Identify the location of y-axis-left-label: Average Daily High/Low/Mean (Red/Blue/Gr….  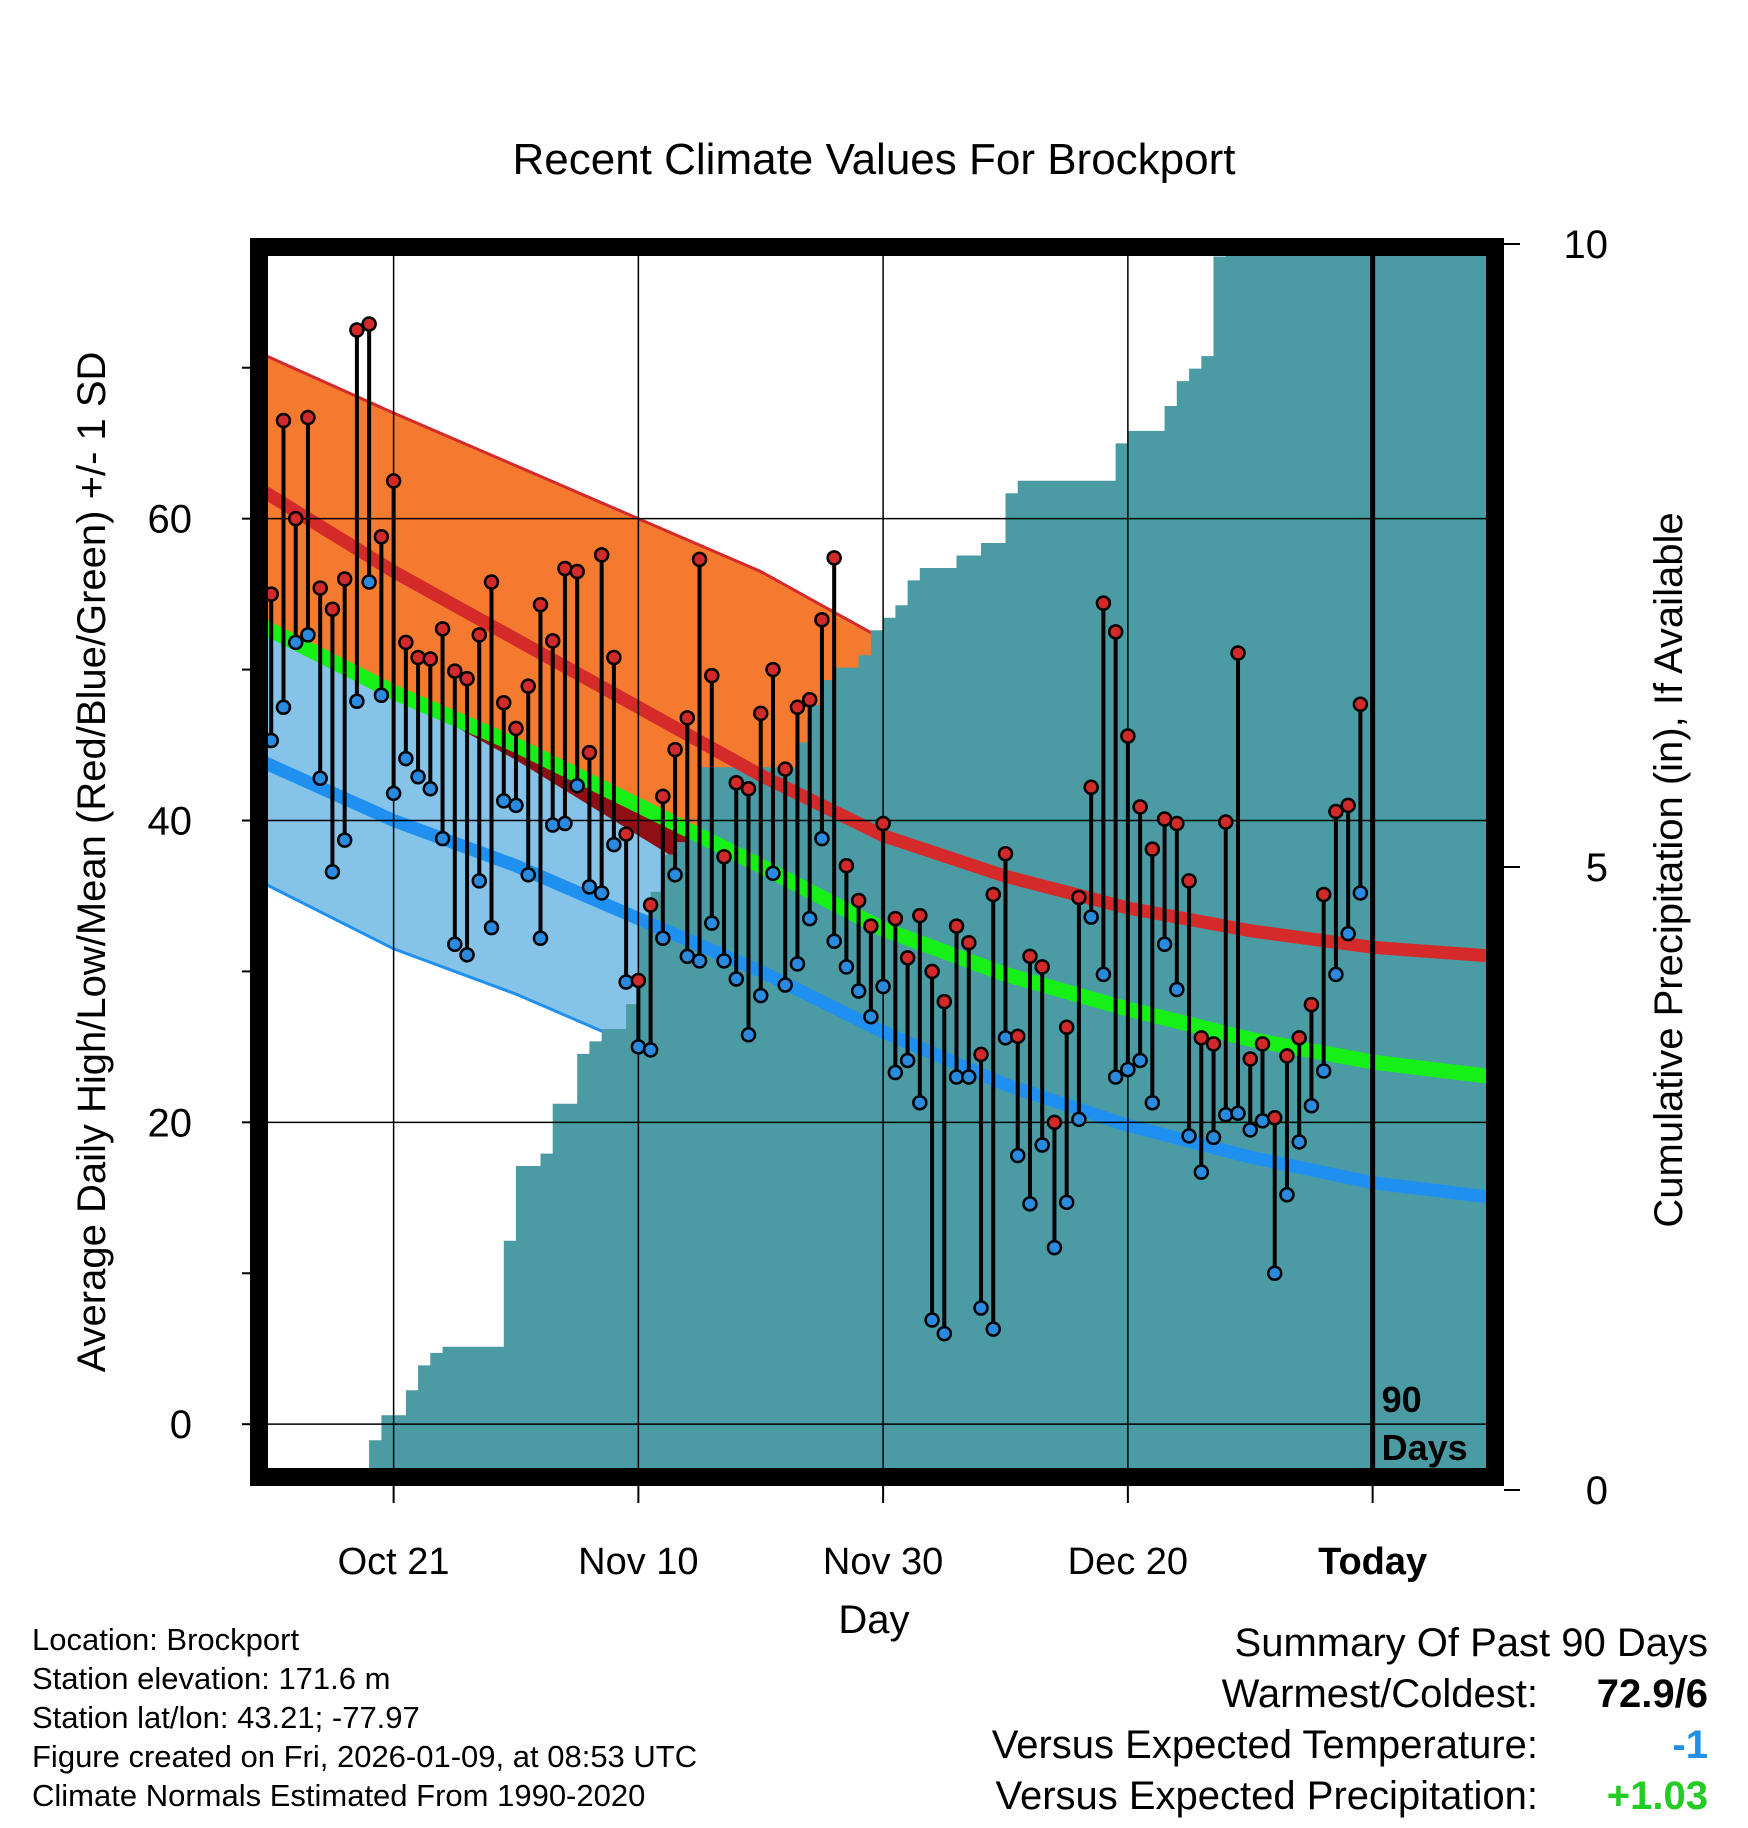
(92, 862).